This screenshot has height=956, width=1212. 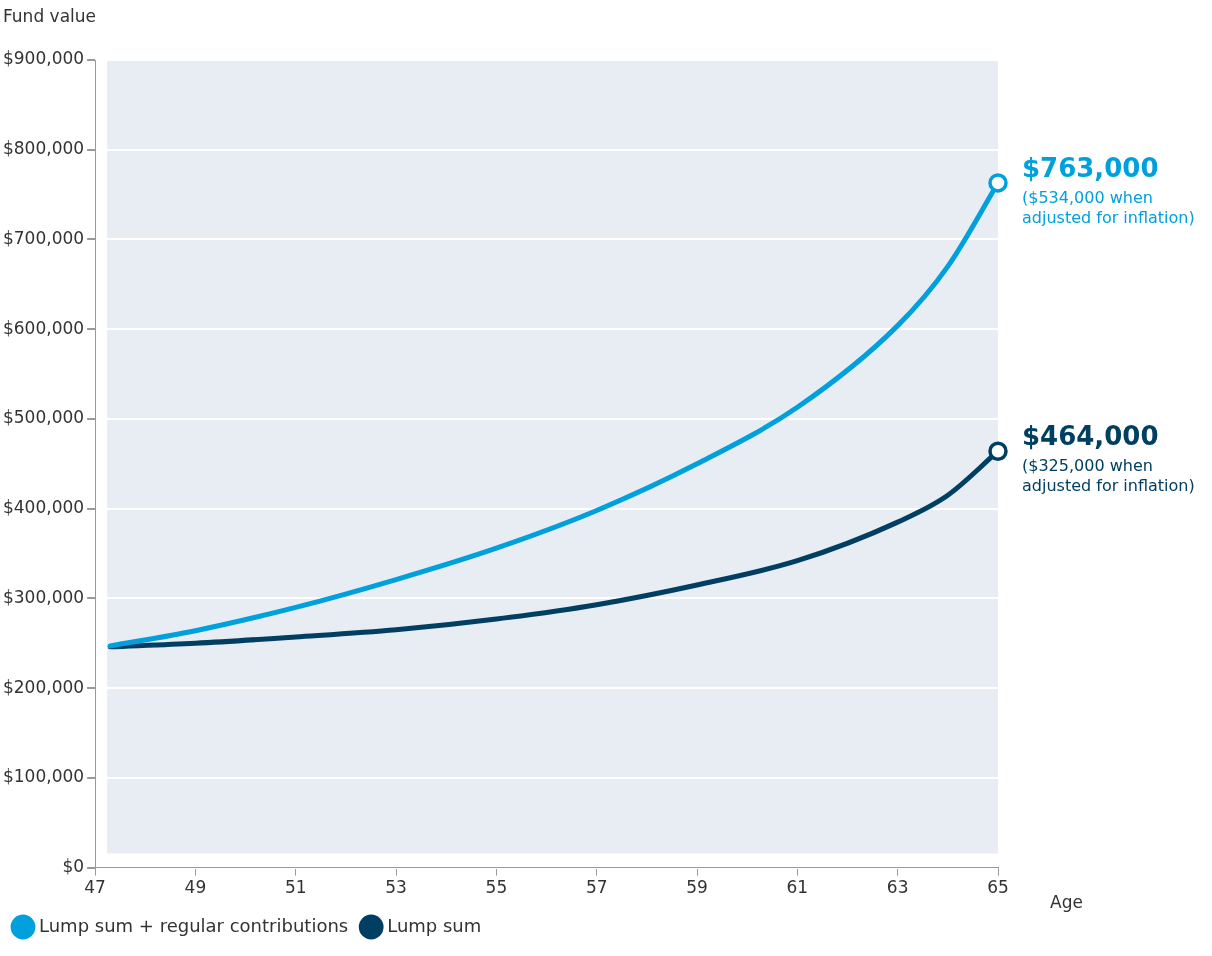 I want to click on x-tick-label: 59, so click(x=697, y=887).